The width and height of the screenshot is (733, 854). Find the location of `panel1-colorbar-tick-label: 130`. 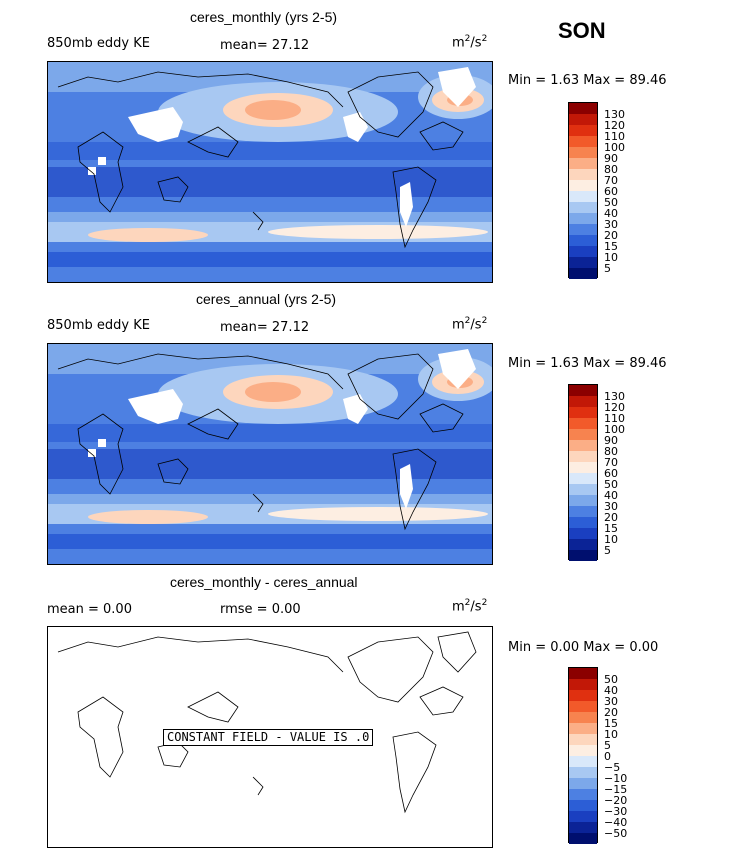

panel1-colorbar-tick-label: 130 is located at coordinates (614, 114).